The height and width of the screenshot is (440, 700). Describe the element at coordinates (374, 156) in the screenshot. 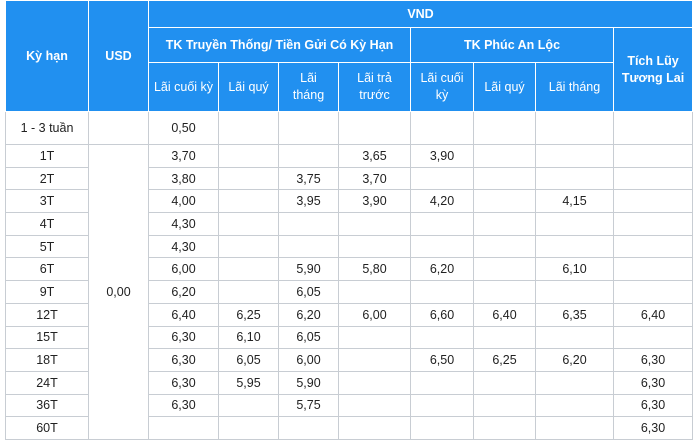

I see `rate-cell: 3,65` at that location.